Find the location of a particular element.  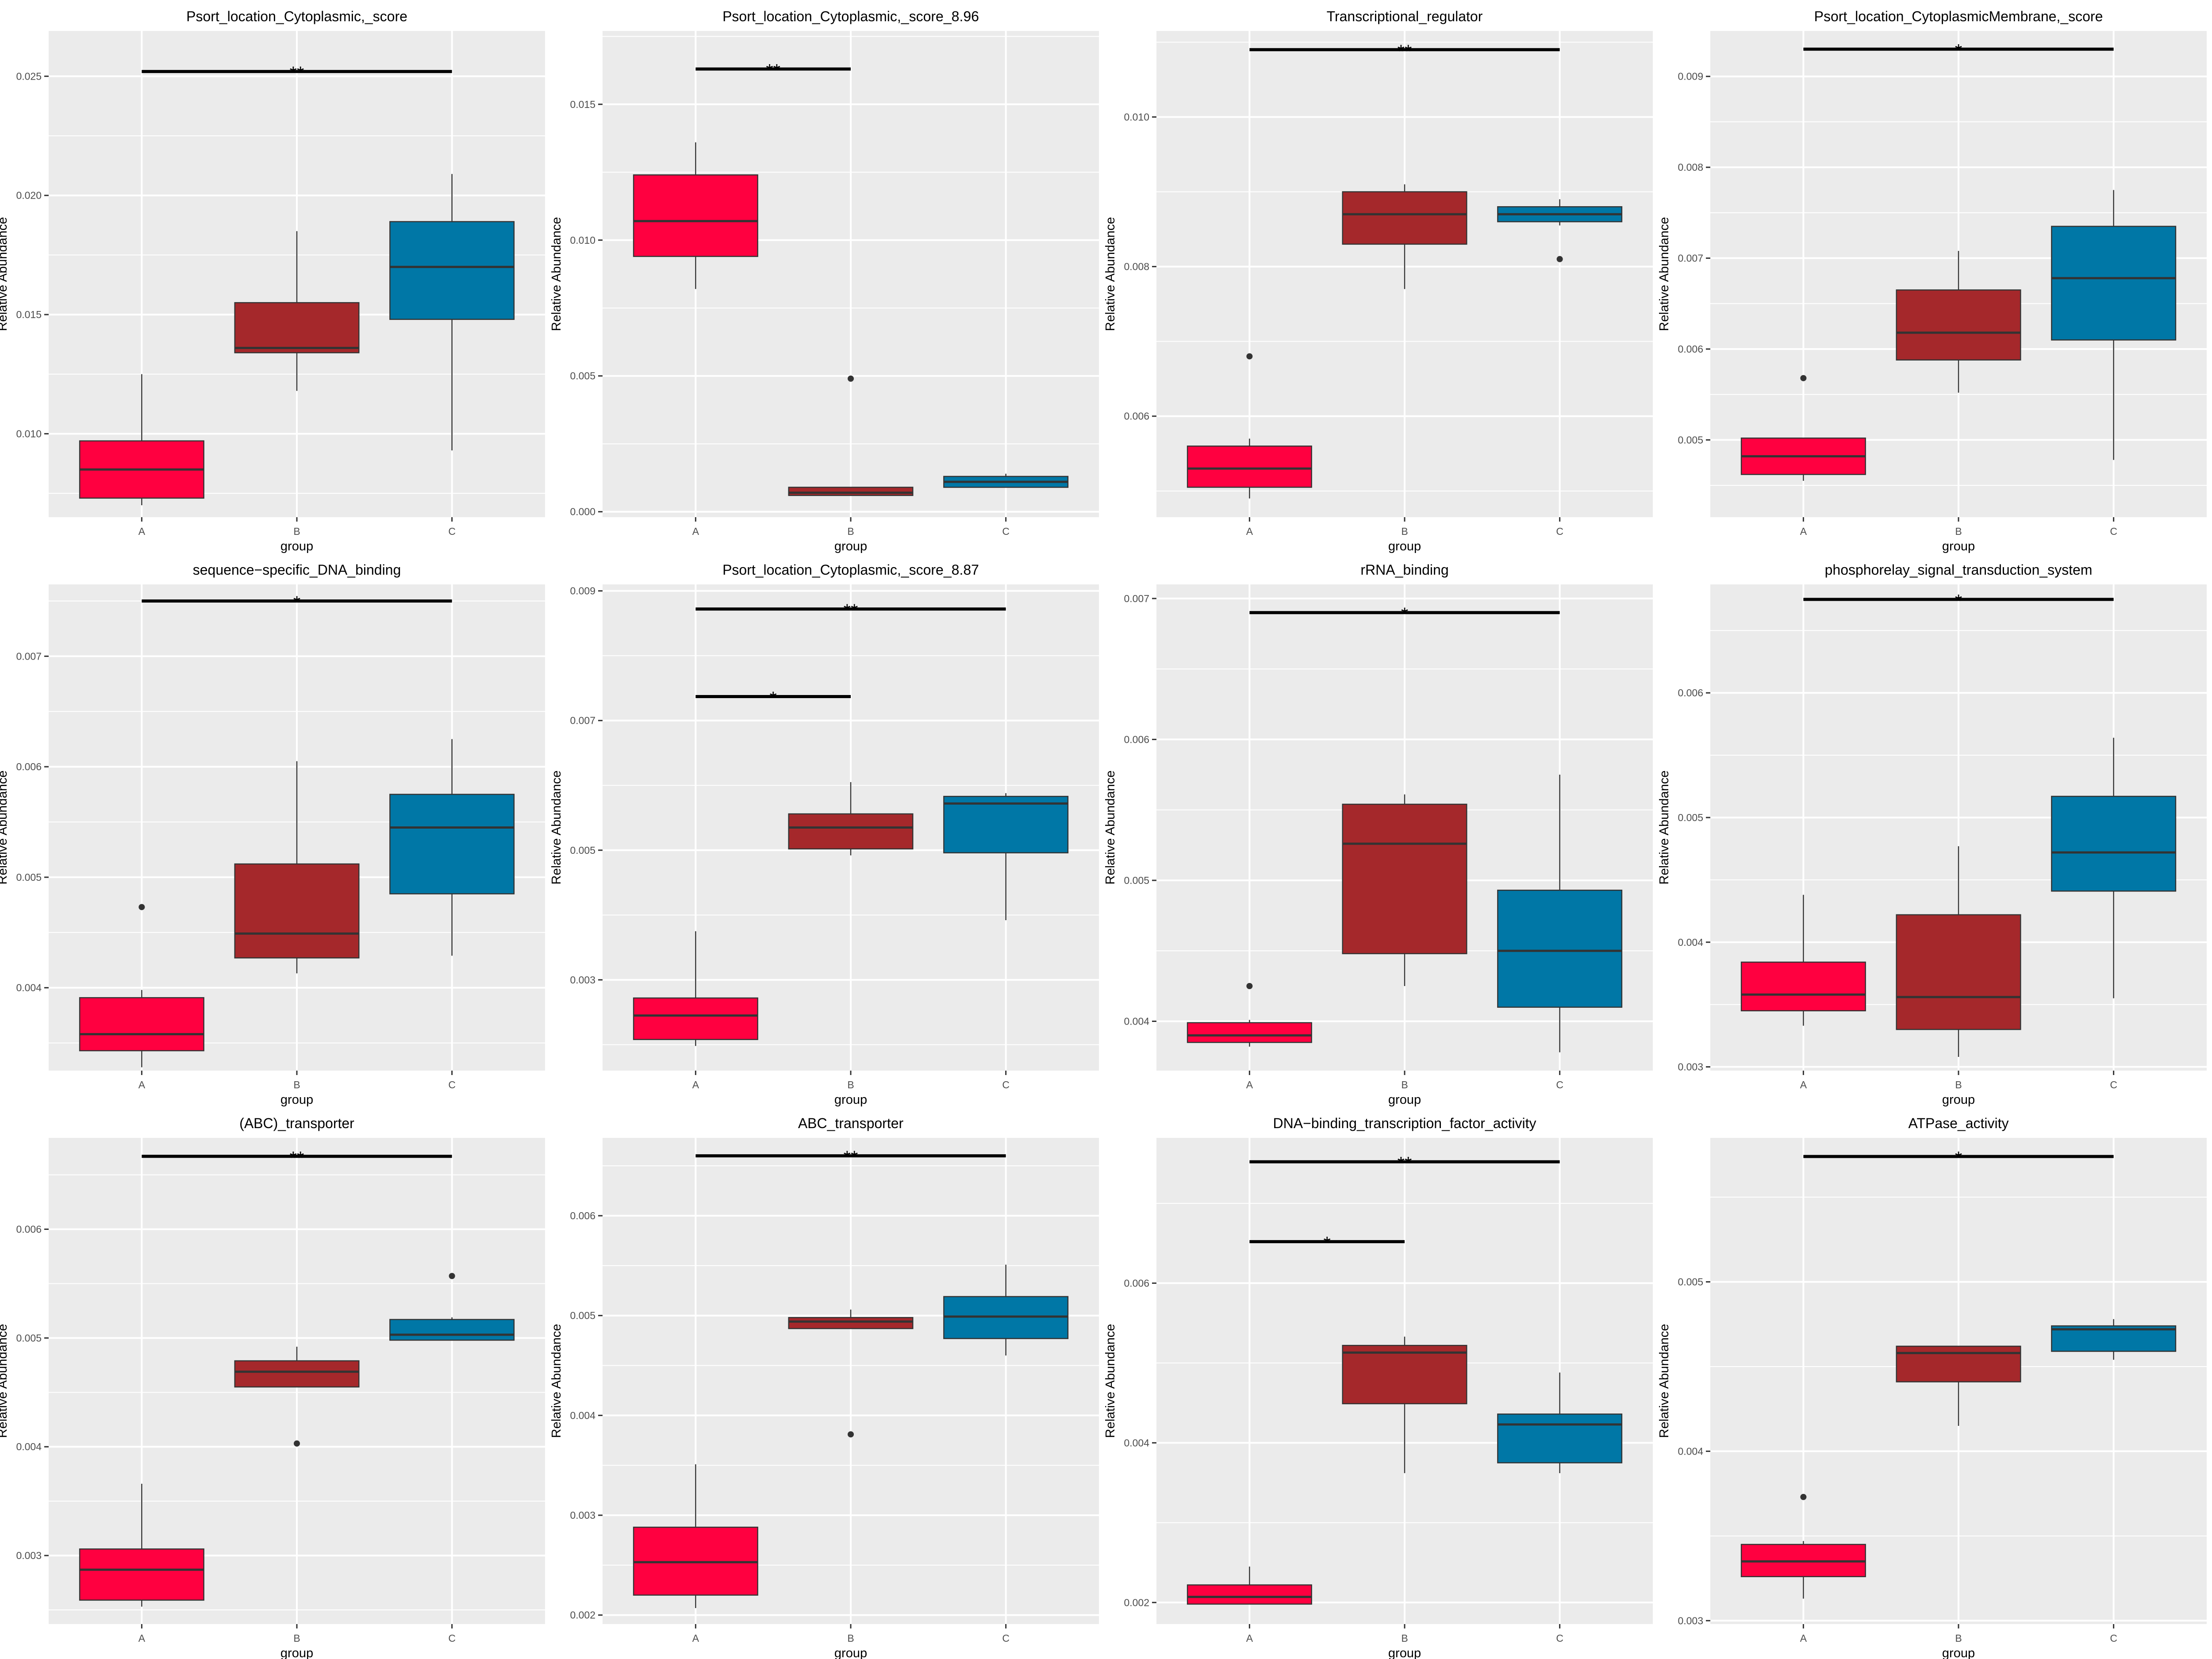

chart-title: Psort_location_Cytoplasmic,_score is located at coordinates (297, 16).